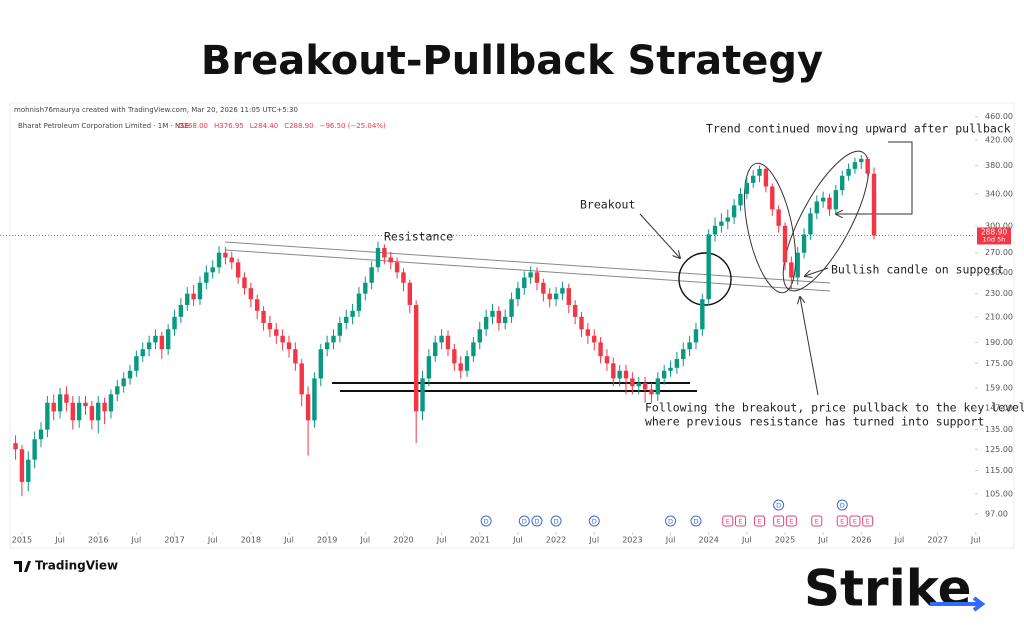  What do you see at coordinates (999, 293) in the screenshot?
I see `y-tick-label: 230.00` at bounding box center [999, 293].